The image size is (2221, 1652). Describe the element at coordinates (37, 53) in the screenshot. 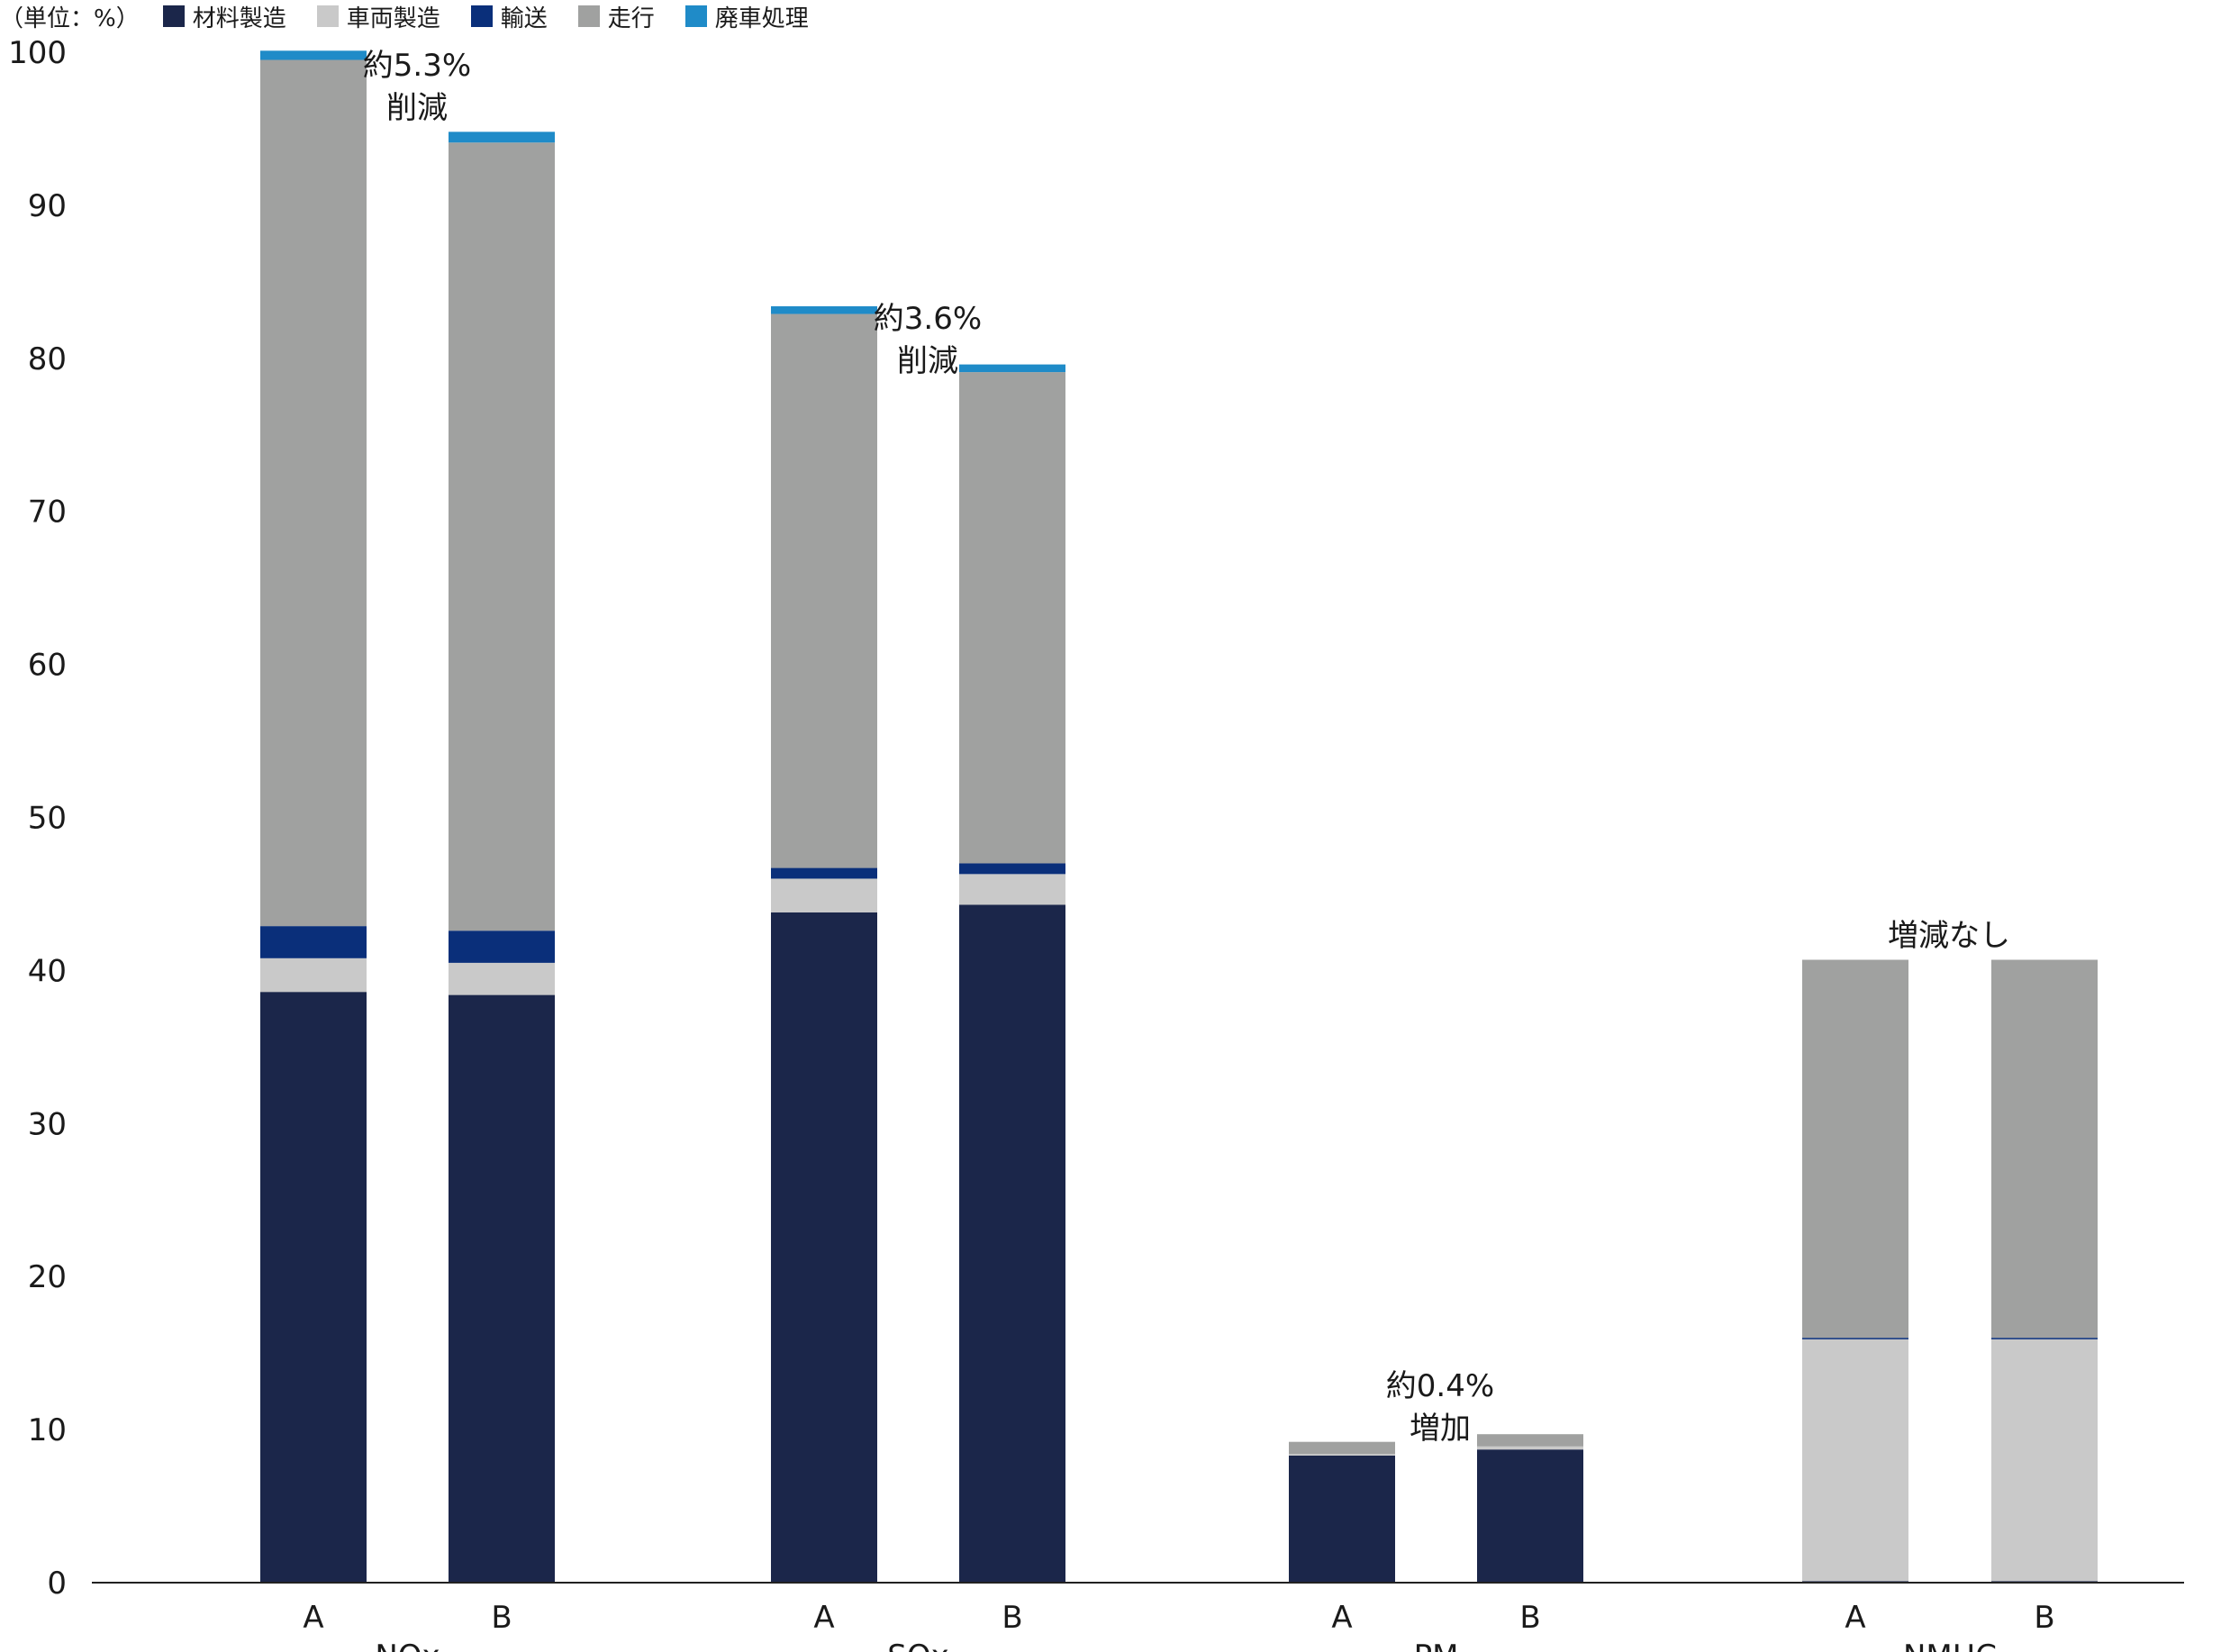

I see `y-tick-label: 100` at that location.